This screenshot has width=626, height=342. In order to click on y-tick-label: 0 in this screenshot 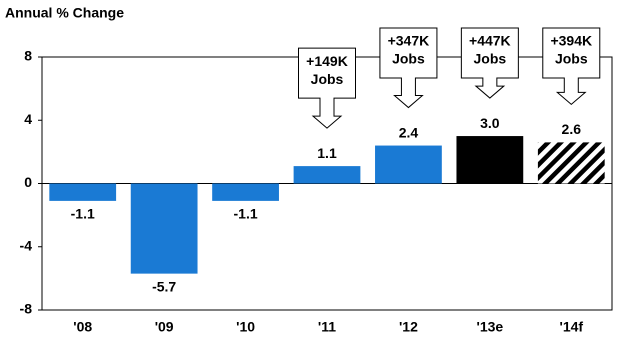, I will do `click(28, 182)`.